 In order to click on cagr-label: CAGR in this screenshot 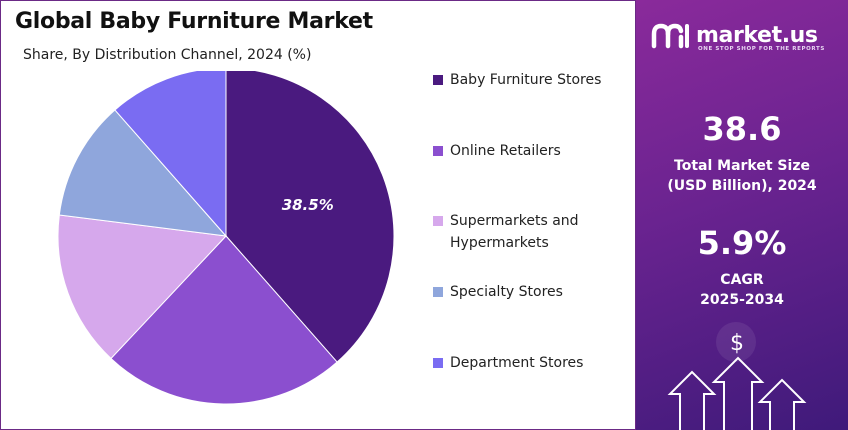, I will do `click(742, 280)`.